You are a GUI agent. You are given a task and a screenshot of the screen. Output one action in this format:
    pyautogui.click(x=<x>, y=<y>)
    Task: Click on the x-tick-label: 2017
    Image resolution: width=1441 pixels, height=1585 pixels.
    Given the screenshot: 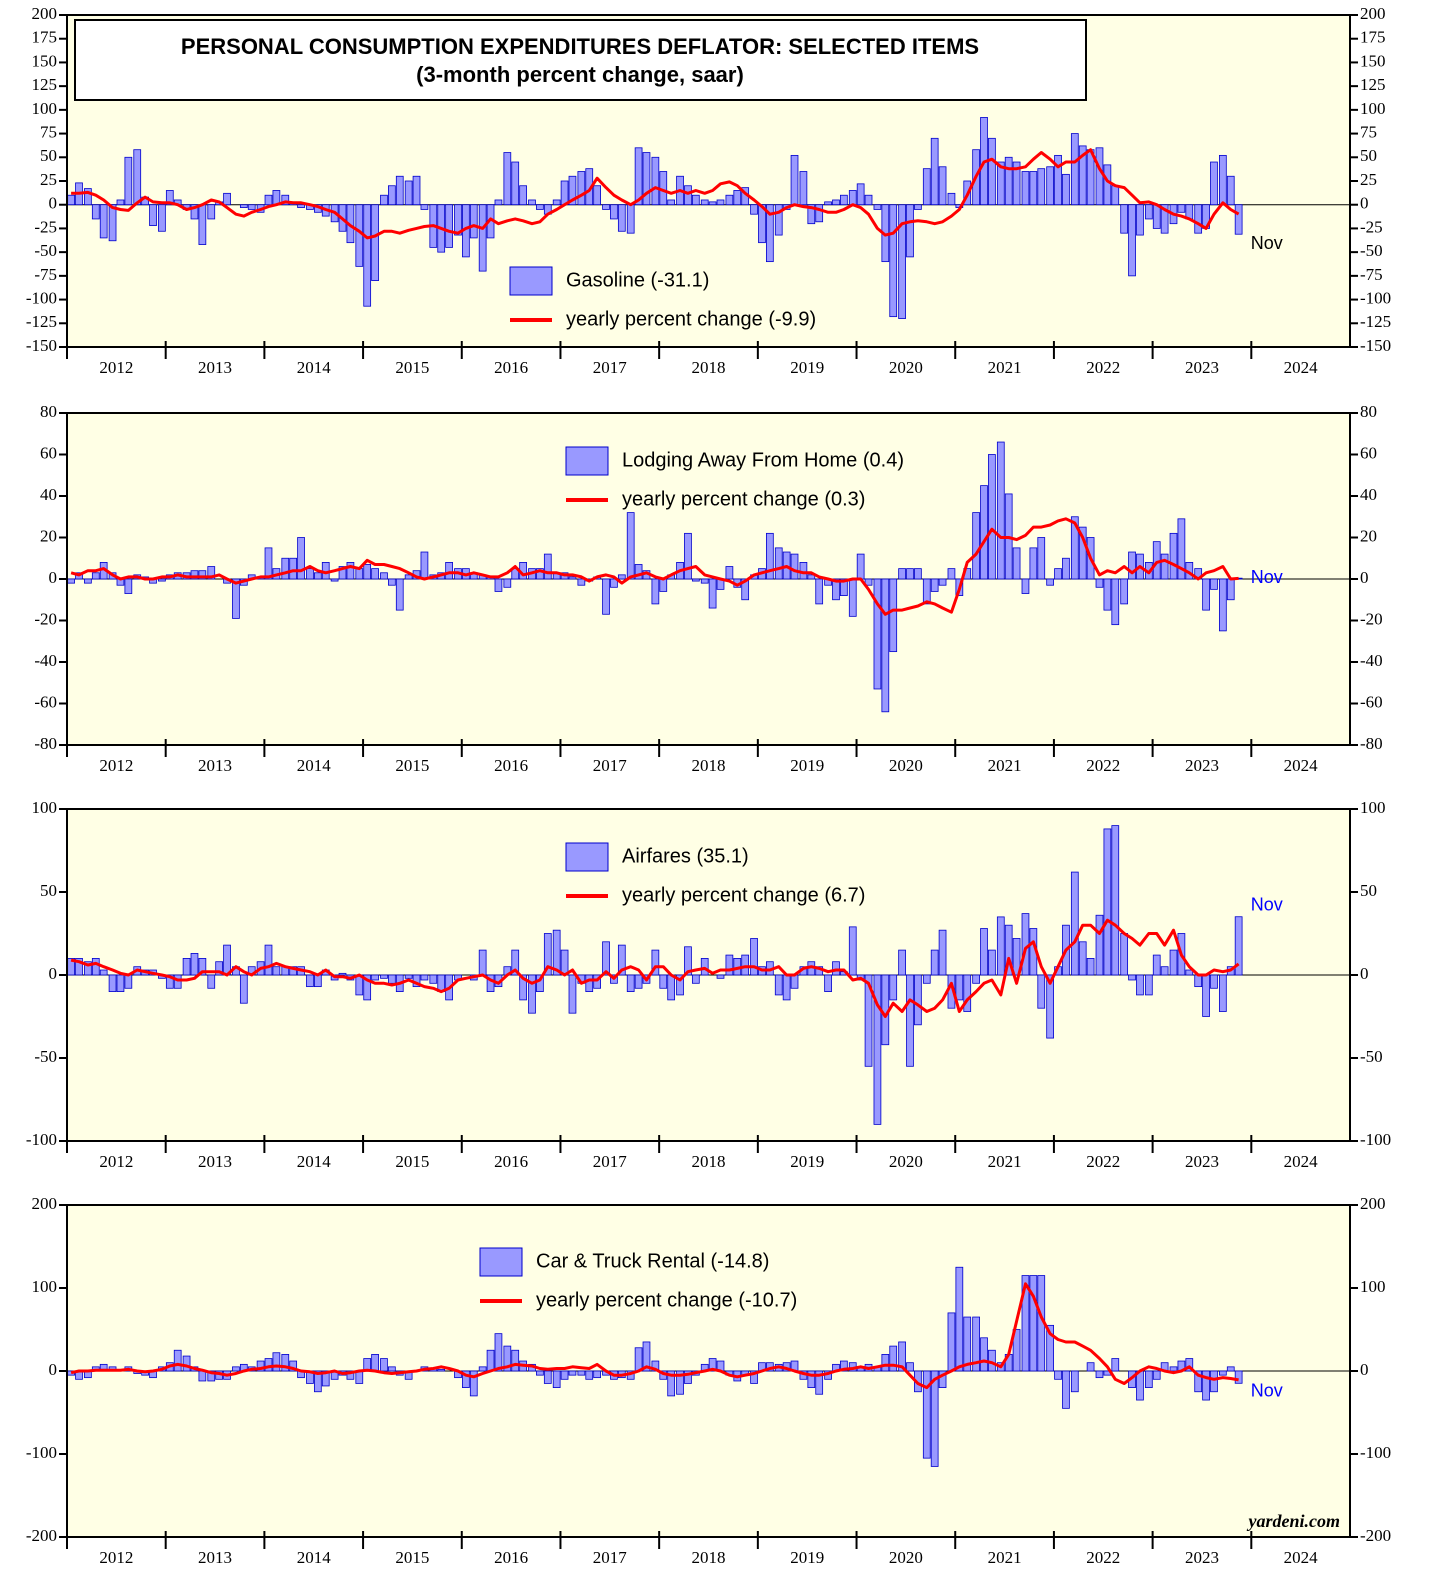 What is the action you would take?
    pyautogui.click(x=610, y=1161)
    